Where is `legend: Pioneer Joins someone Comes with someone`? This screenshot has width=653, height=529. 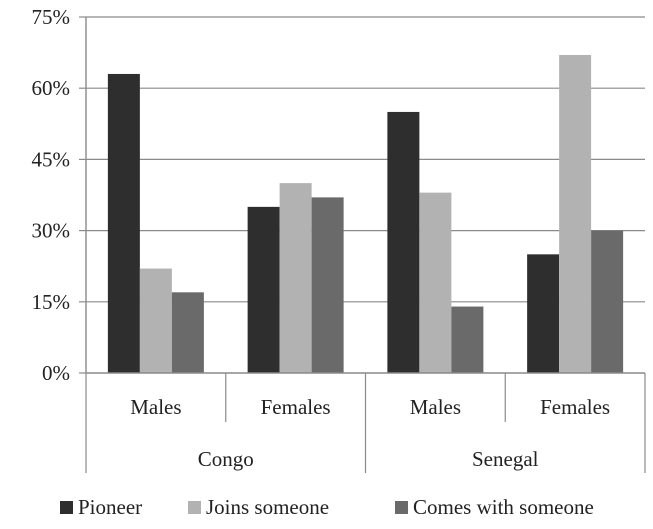
legend: Pioneer Joins someone Comes with someone is located at coordinates (327, 507).